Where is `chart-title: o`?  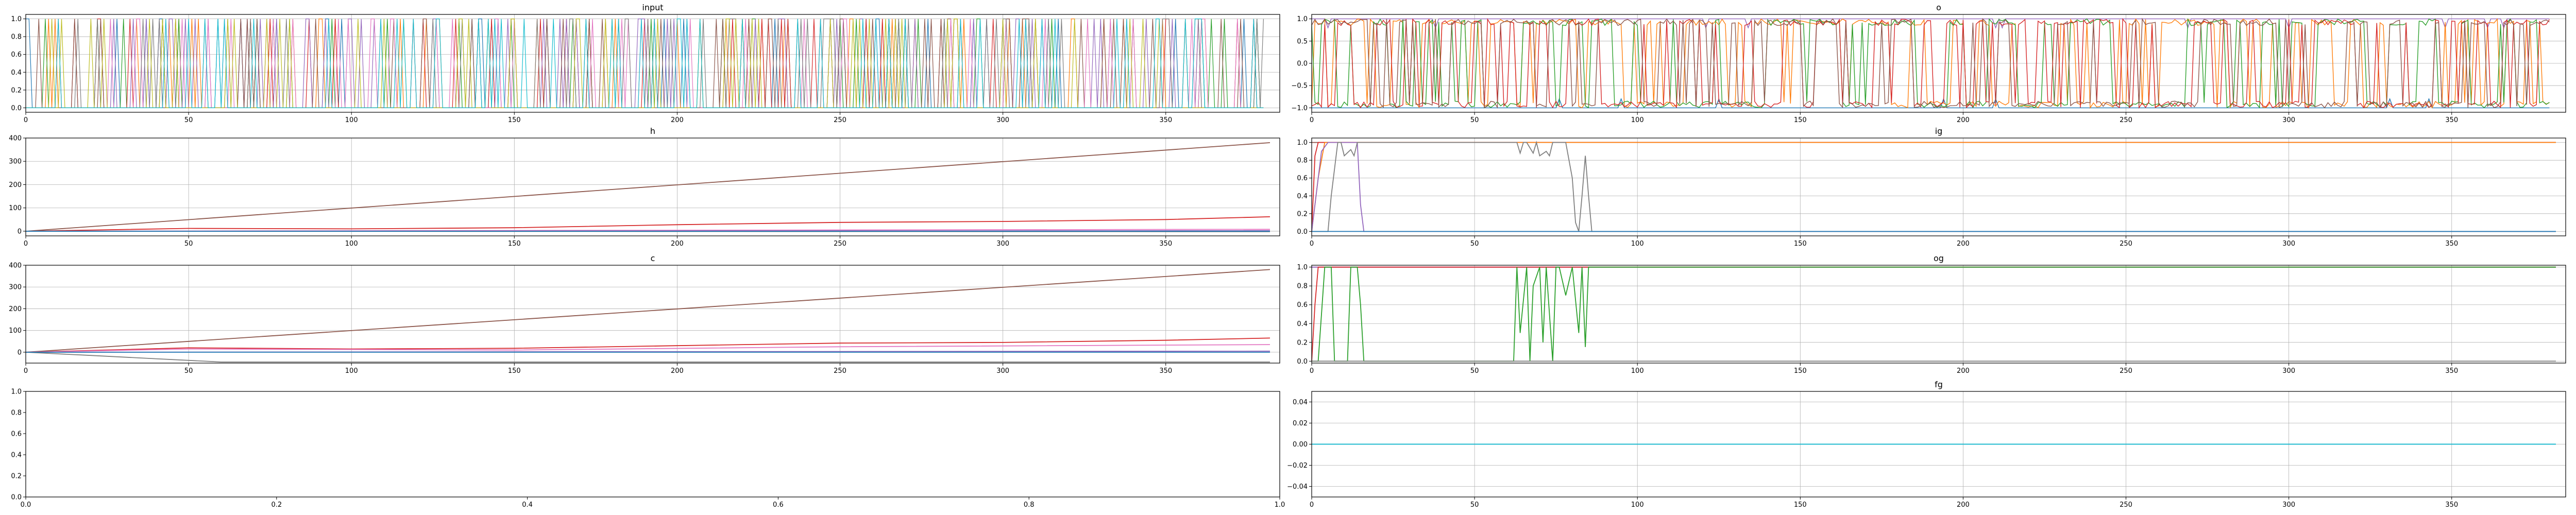 chart-title: o is located at coordinates (1938, 8).